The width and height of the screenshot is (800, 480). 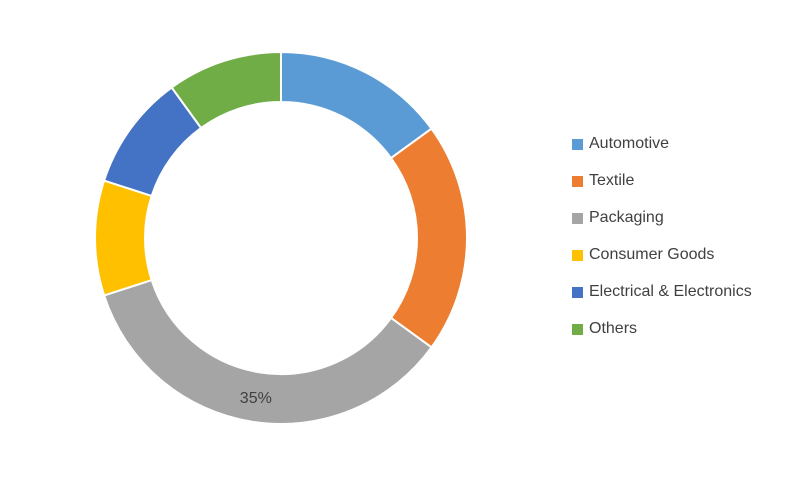 I want to click on legend-label-others: Others, so click(x=613, y=328).